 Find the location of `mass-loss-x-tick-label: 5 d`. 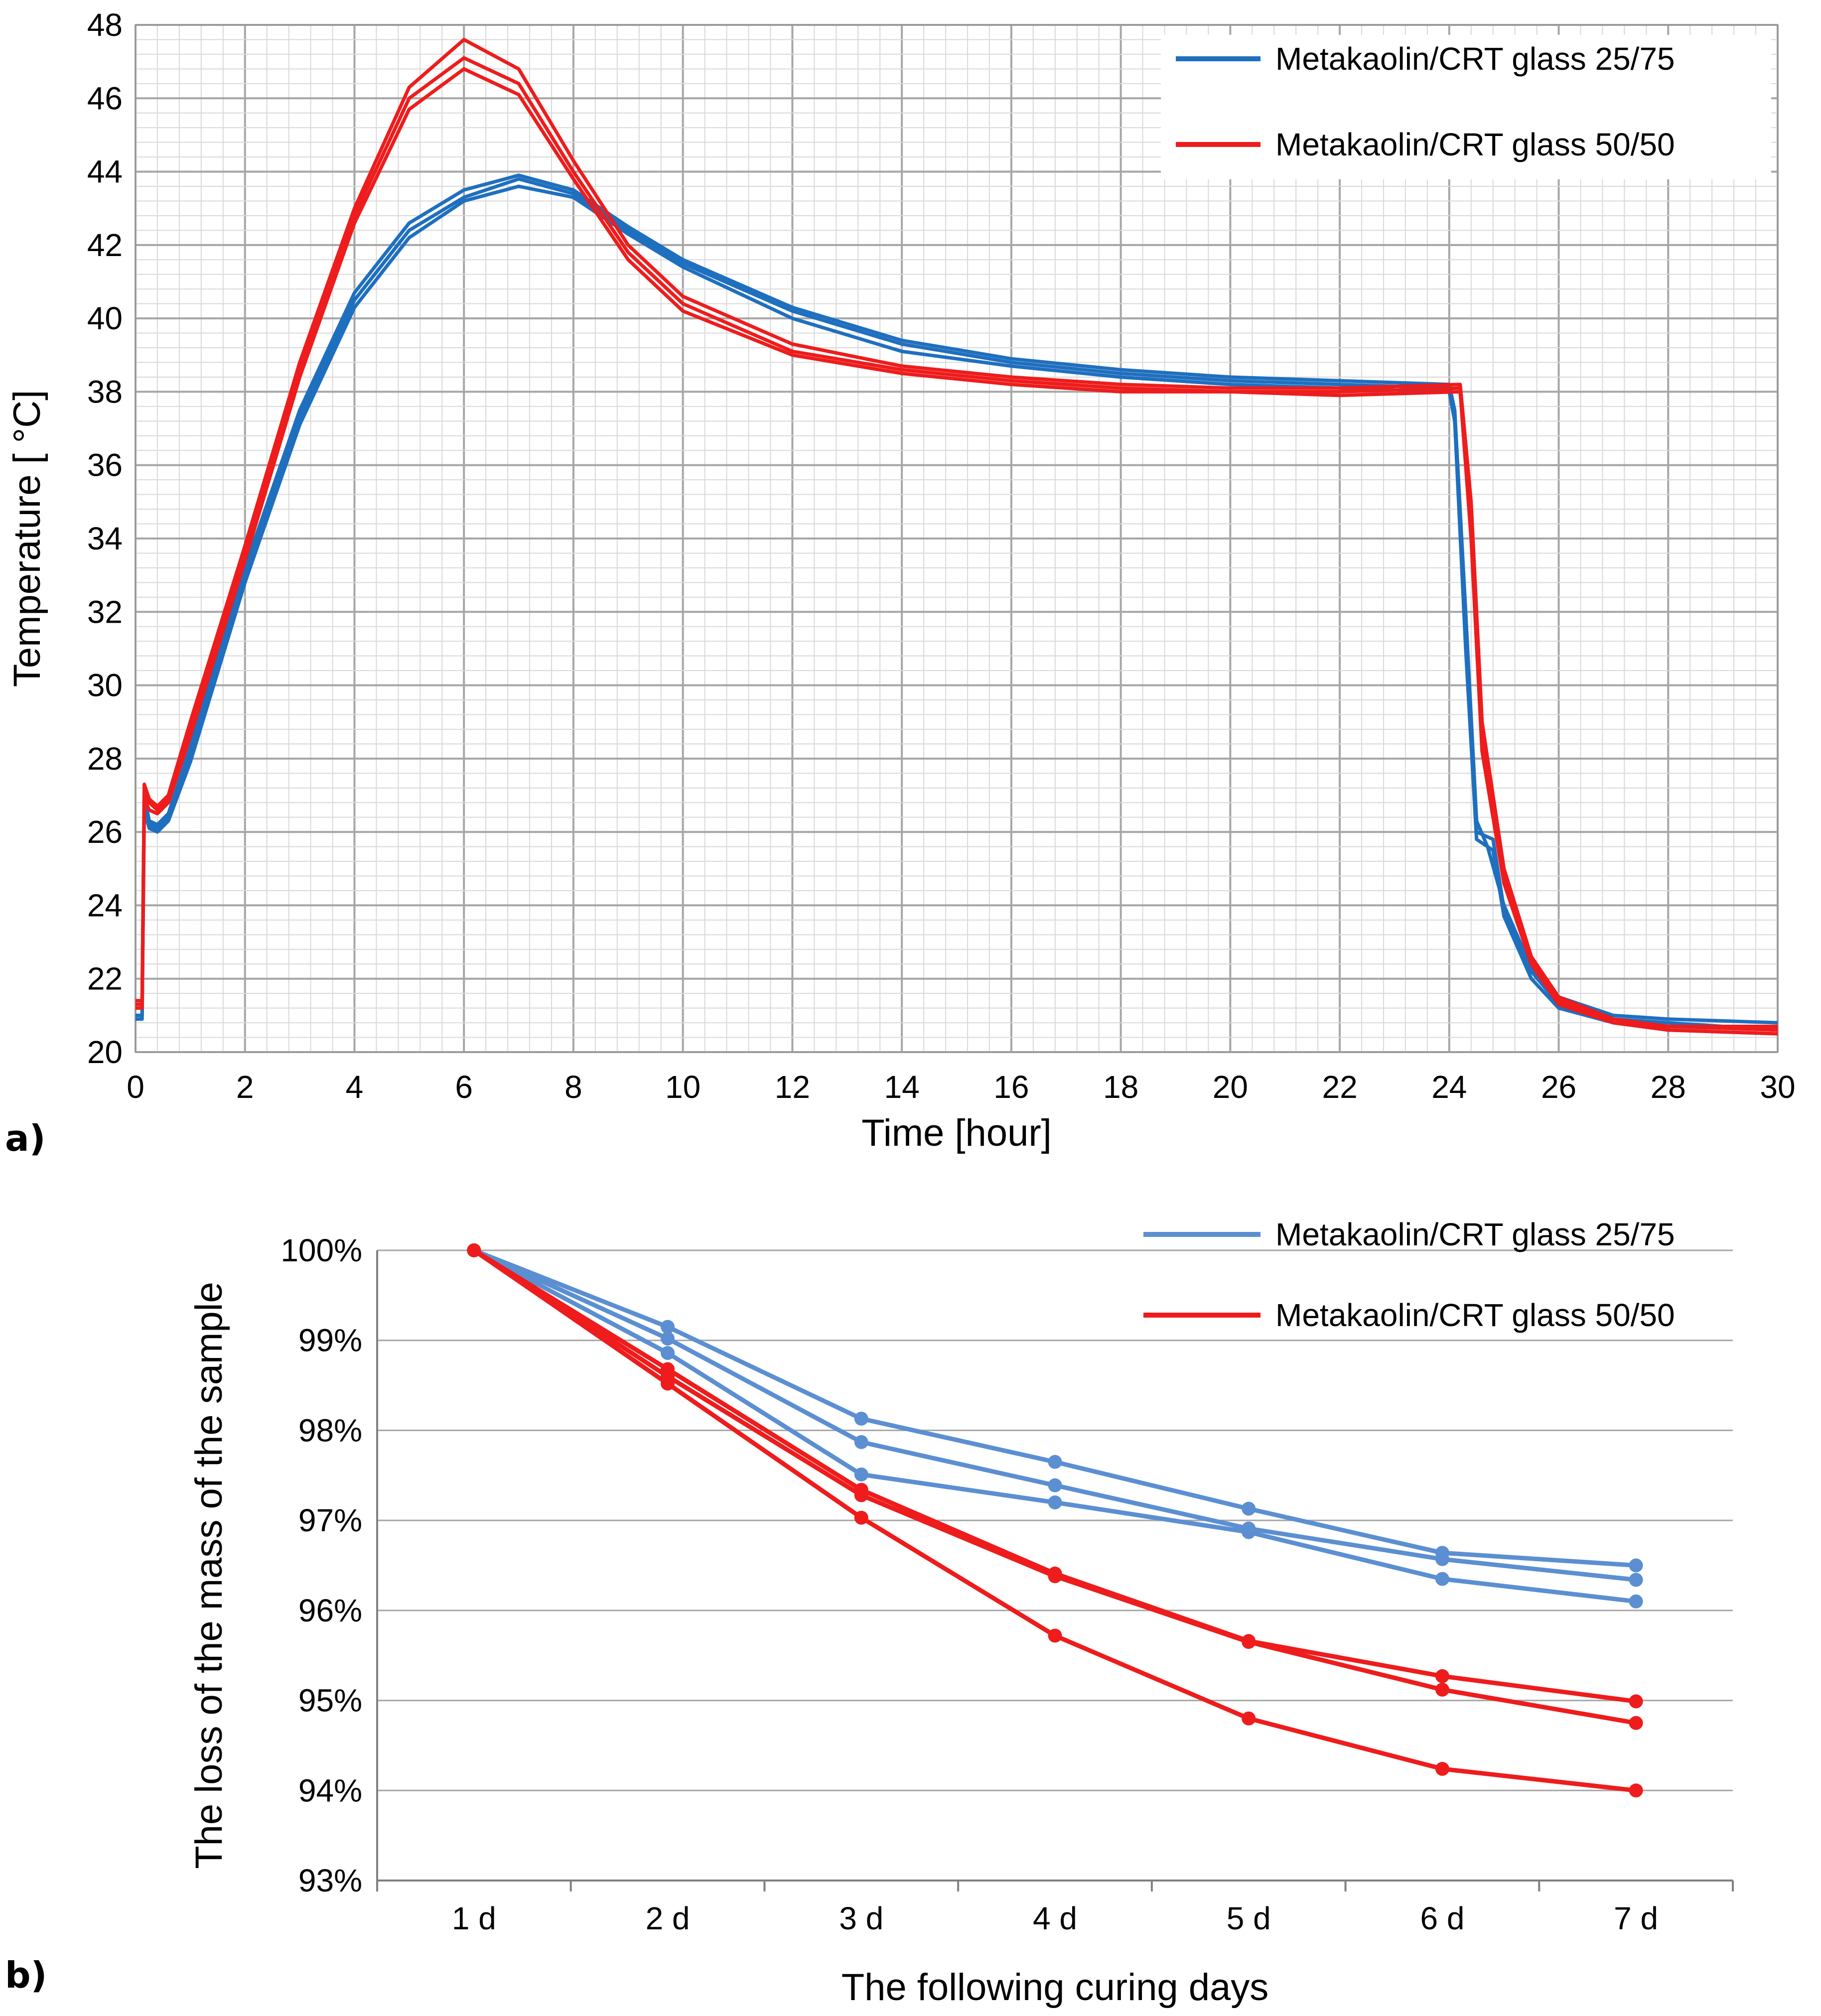

mass-loss-x-tick-label: 5 d is located at coordinates (1249, 1918).